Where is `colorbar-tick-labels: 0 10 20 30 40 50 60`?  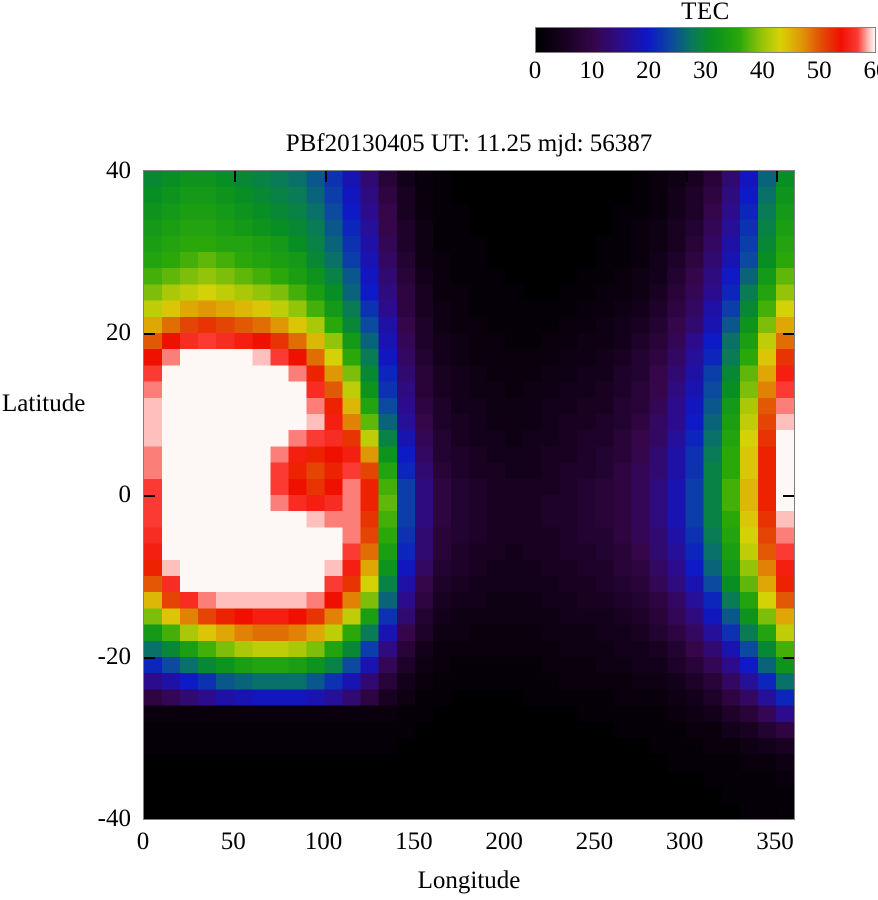
colorbar-tick-labels: 0 10 20 30 40 50 60 is located at coordinates (703, 72).